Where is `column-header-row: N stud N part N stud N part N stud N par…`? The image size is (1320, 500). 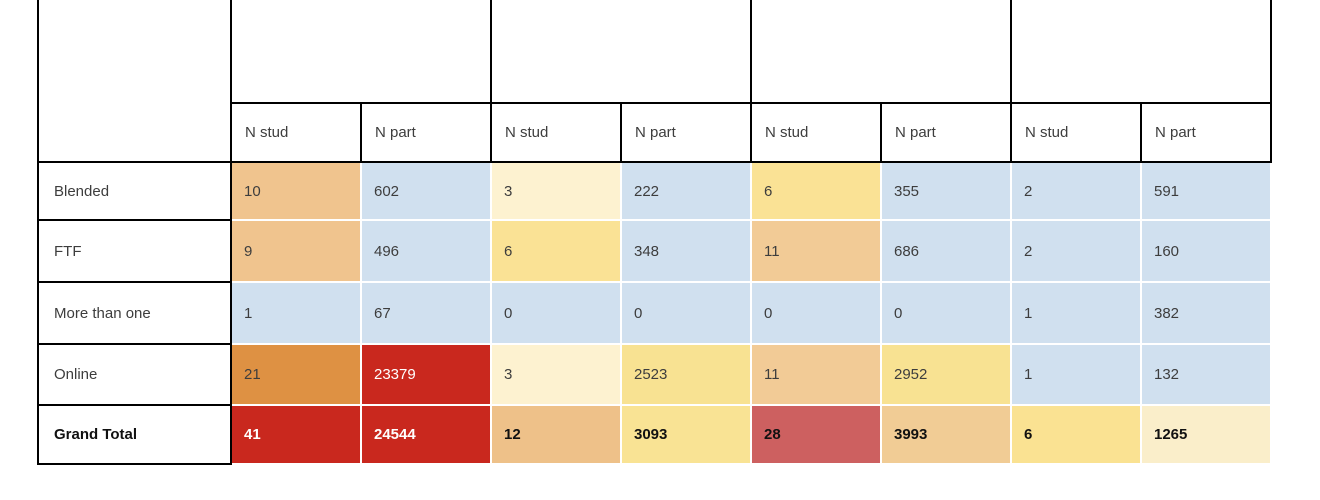
column-header-row: N stud N part N stud N part N stud N par… is located at coordinates (655, 132).